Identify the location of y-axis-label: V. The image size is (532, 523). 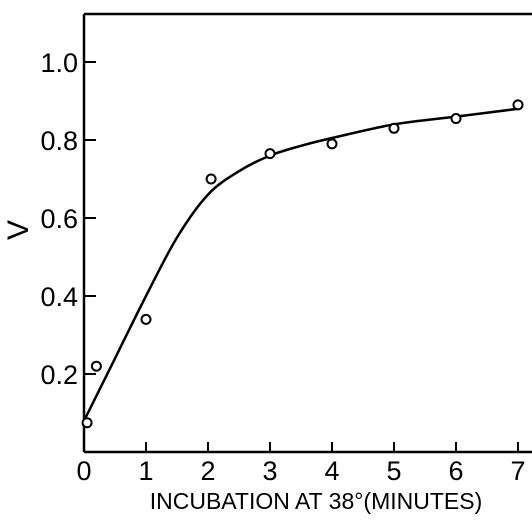
(18, 230).